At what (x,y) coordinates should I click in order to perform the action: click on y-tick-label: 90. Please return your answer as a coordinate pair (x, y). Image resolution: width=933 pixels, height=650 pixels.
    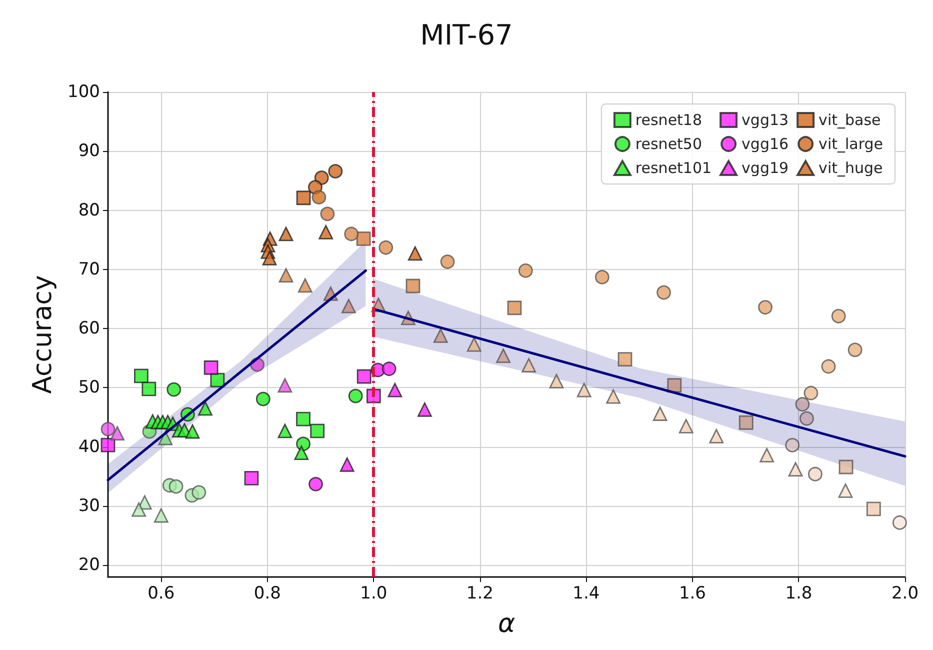
    Looking at the image, I should click on (89, 151).